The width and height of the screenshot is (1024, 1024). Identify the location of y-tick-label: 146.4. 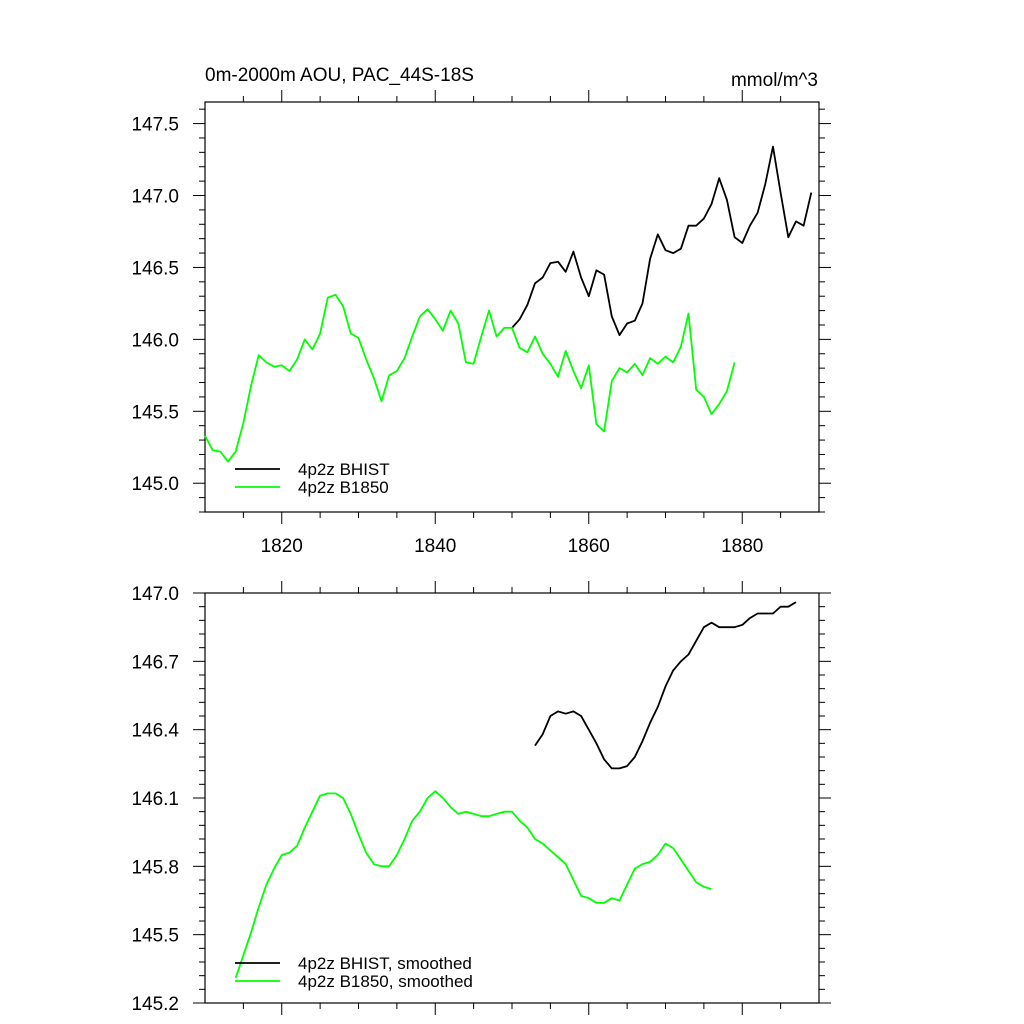
(155, 731).